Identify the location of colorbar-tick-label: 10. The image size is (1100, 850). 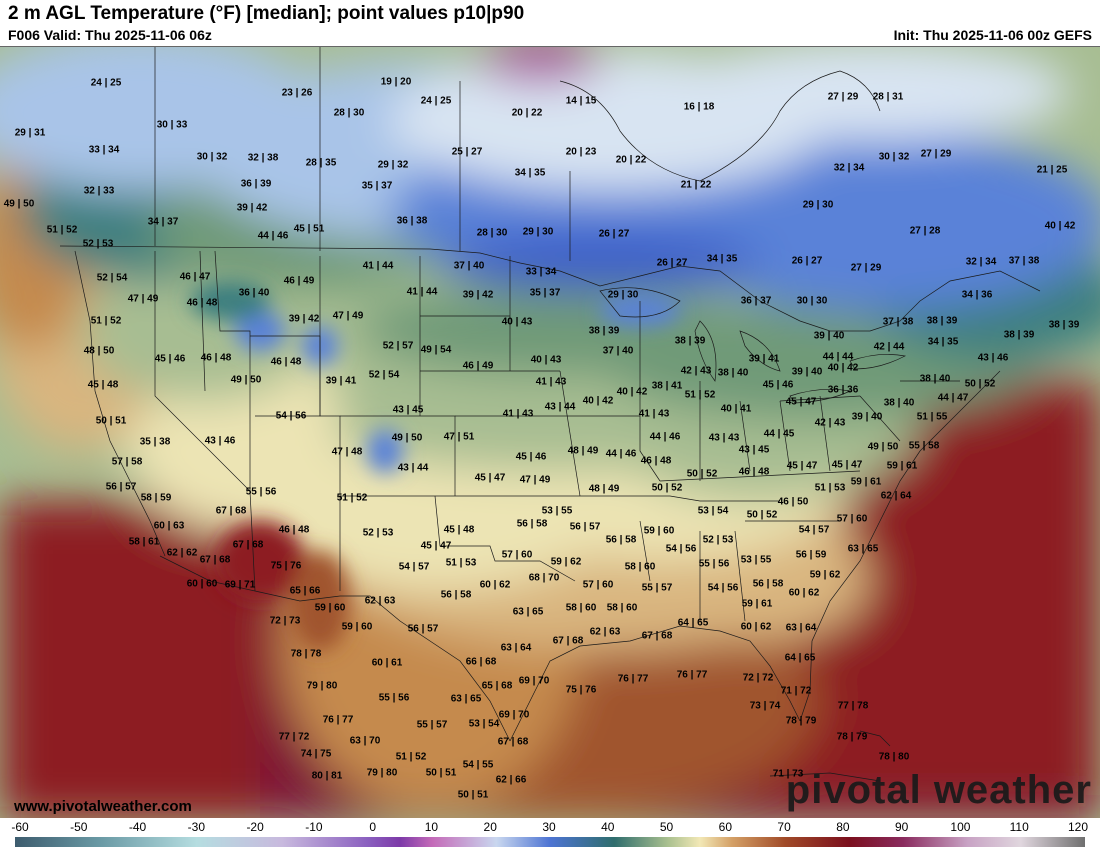
(431, 827).